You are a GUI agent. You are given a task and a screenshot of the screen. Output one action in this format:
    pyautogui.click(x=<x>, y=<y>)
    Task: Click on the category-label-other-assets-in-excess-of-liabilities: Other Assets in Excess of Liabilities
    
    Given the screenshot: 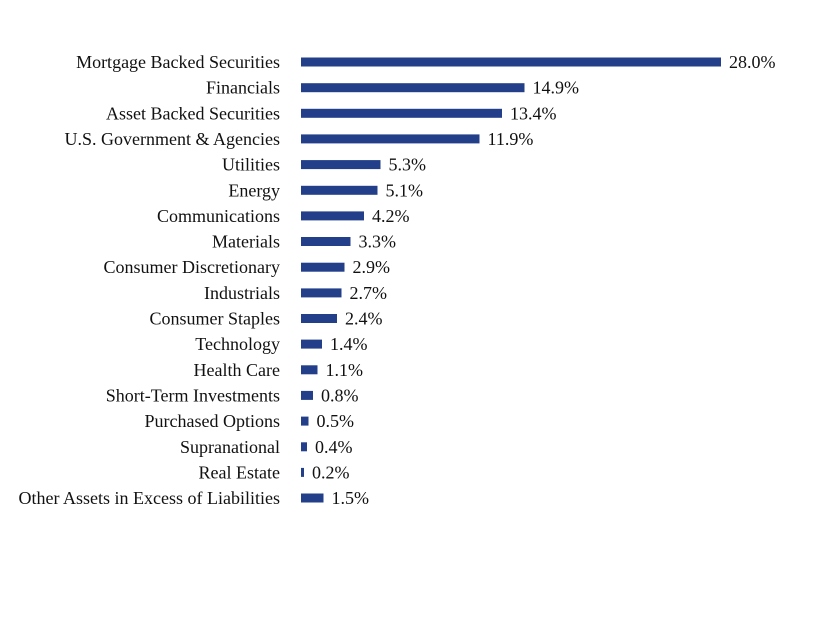 What is the action you would take?
    pyautogui.click(x=149, y=498)
    